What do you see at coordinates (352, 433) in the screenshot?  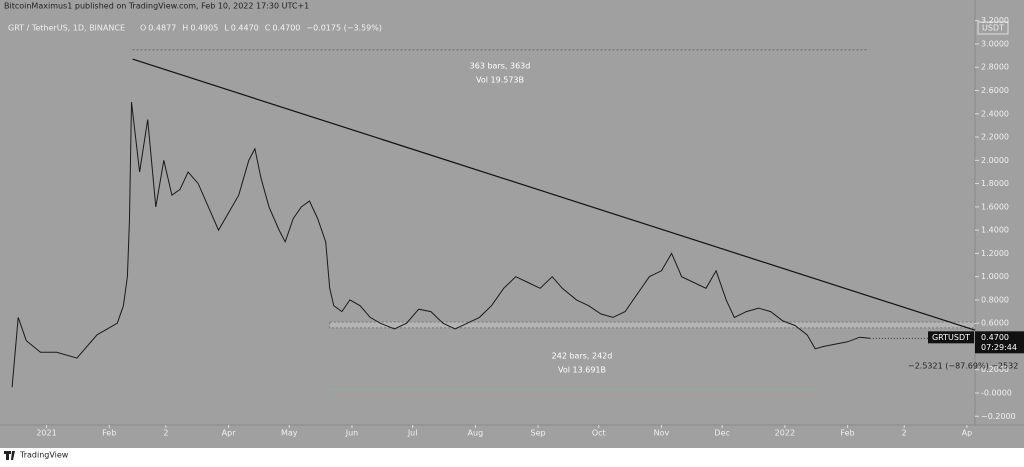 I see `x-tick-label: Jun` at bounding box center [352, 433].